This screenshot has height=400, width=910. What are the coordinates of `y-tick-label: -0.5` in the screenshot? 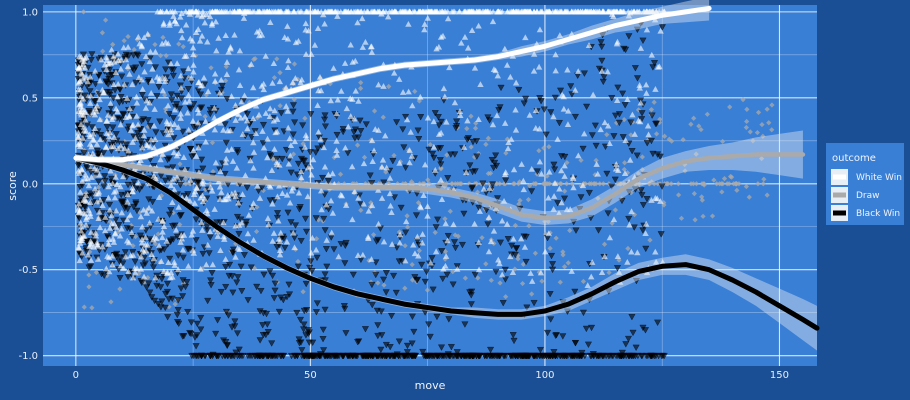 It's located at (28, 270).